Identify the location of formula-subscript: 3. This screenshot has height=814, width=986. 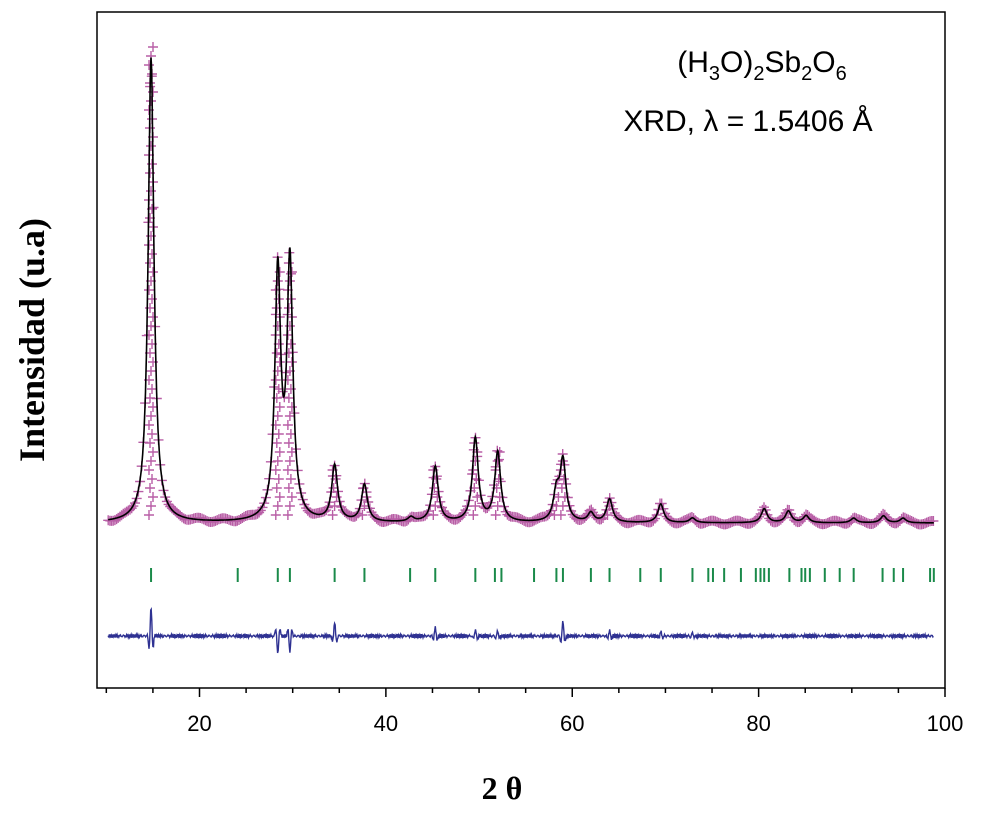
(714, 74).